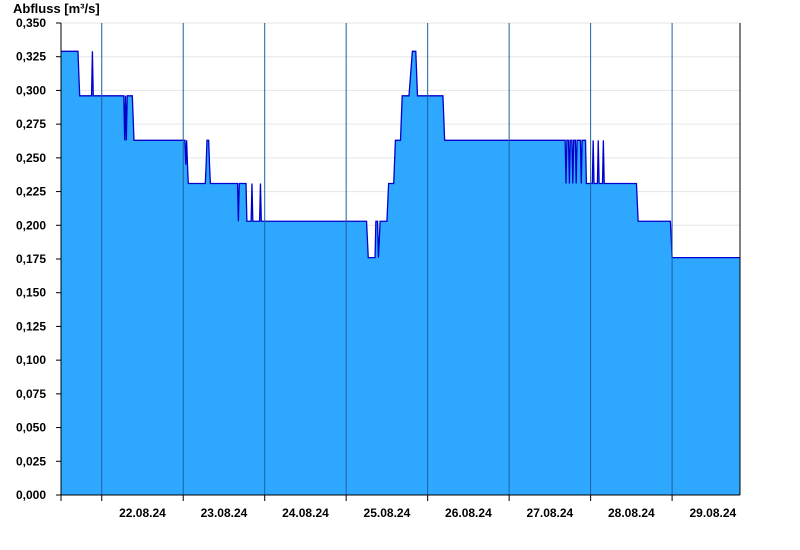 This screenshot has width=800, height=550. I want to click on y-tick-label: 0,025, so click(31, 461).